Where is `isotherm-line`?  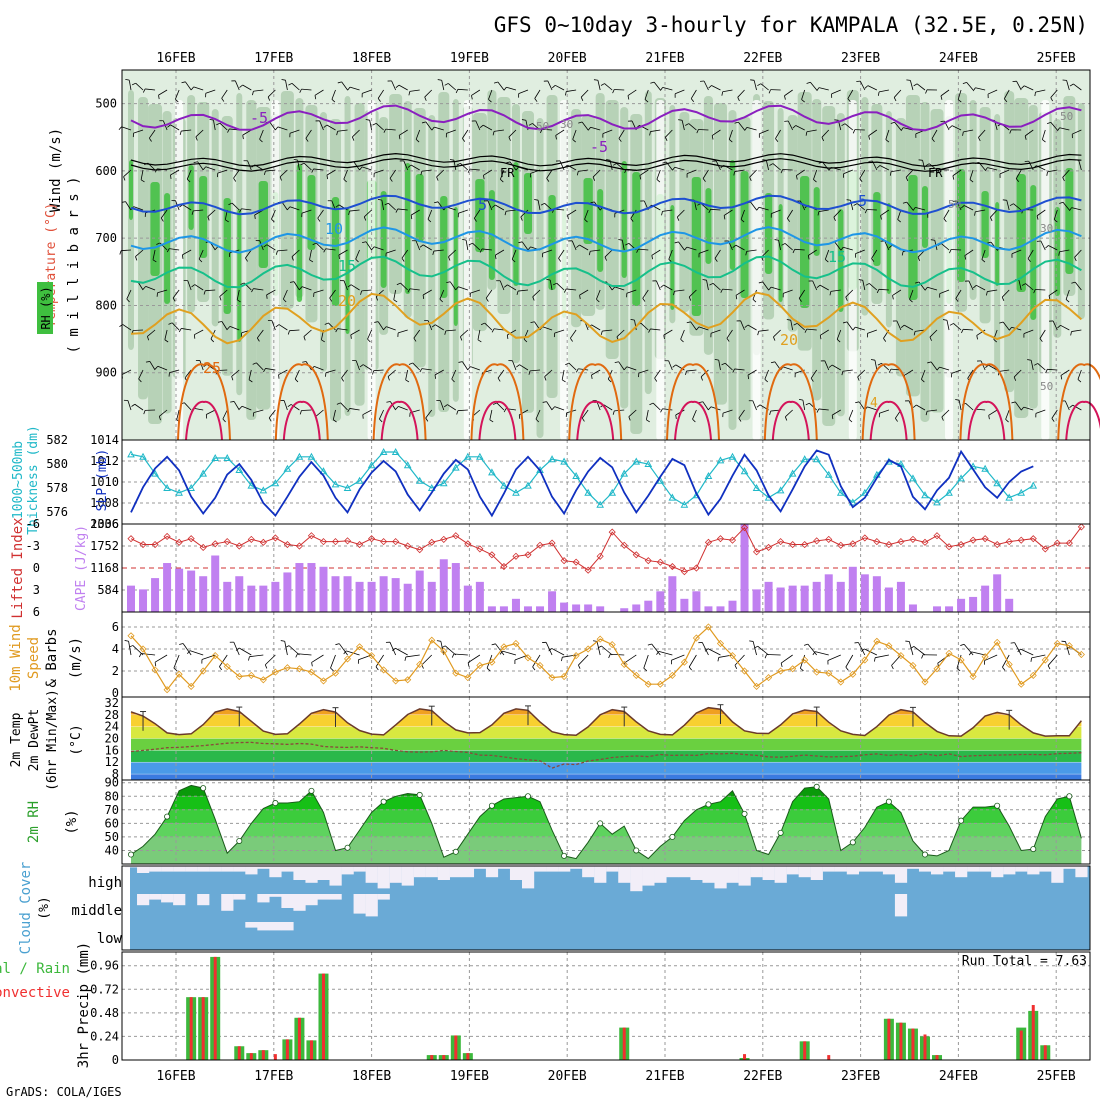
isotherm-line is located at coordinates (606, 205).